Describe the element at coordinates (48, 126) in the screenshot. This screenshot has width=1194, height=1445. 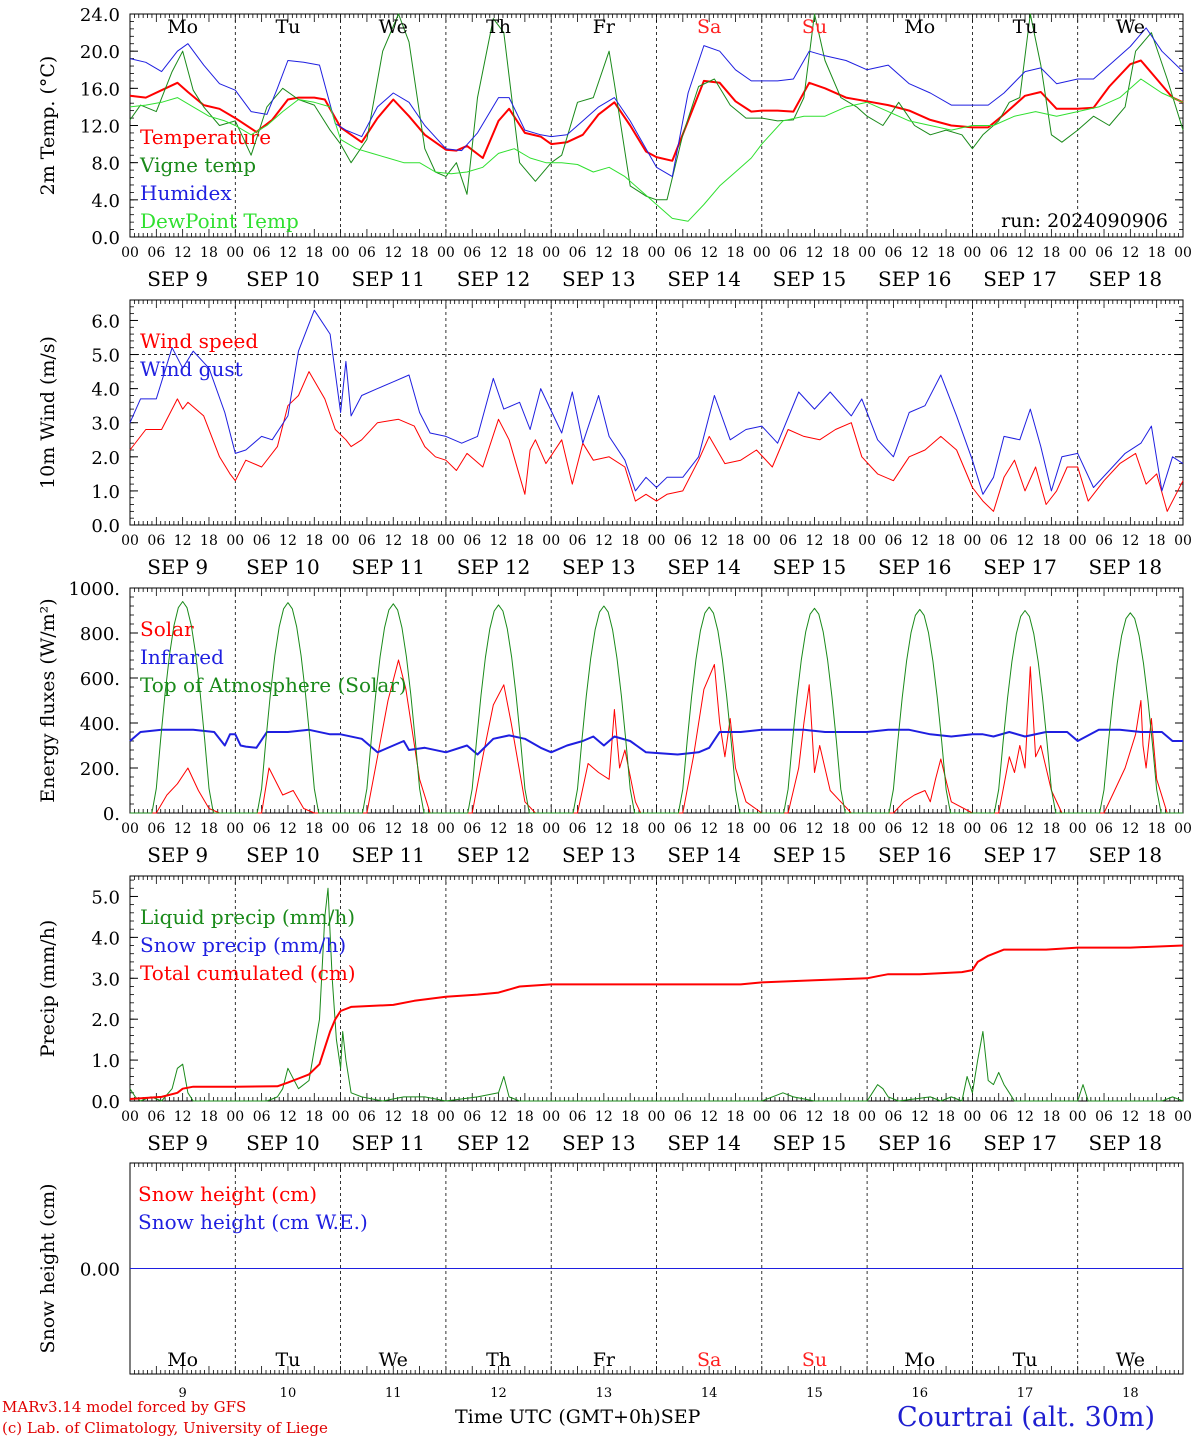
I see `y-axis-label: 2m Temp. (°C)` at that location.